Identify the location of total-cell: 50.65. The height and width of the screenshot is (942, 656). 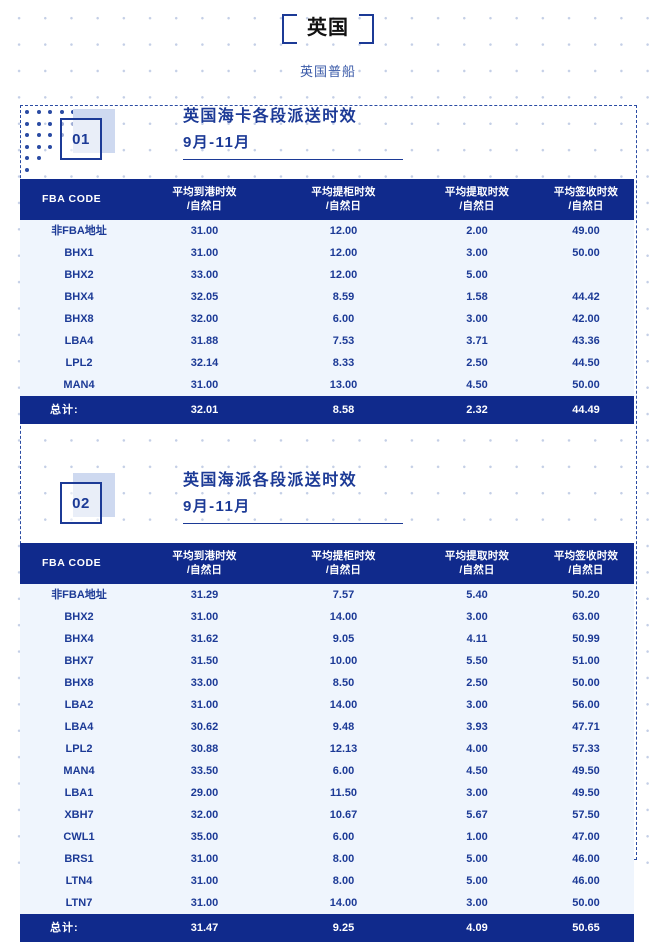
(586, 928).